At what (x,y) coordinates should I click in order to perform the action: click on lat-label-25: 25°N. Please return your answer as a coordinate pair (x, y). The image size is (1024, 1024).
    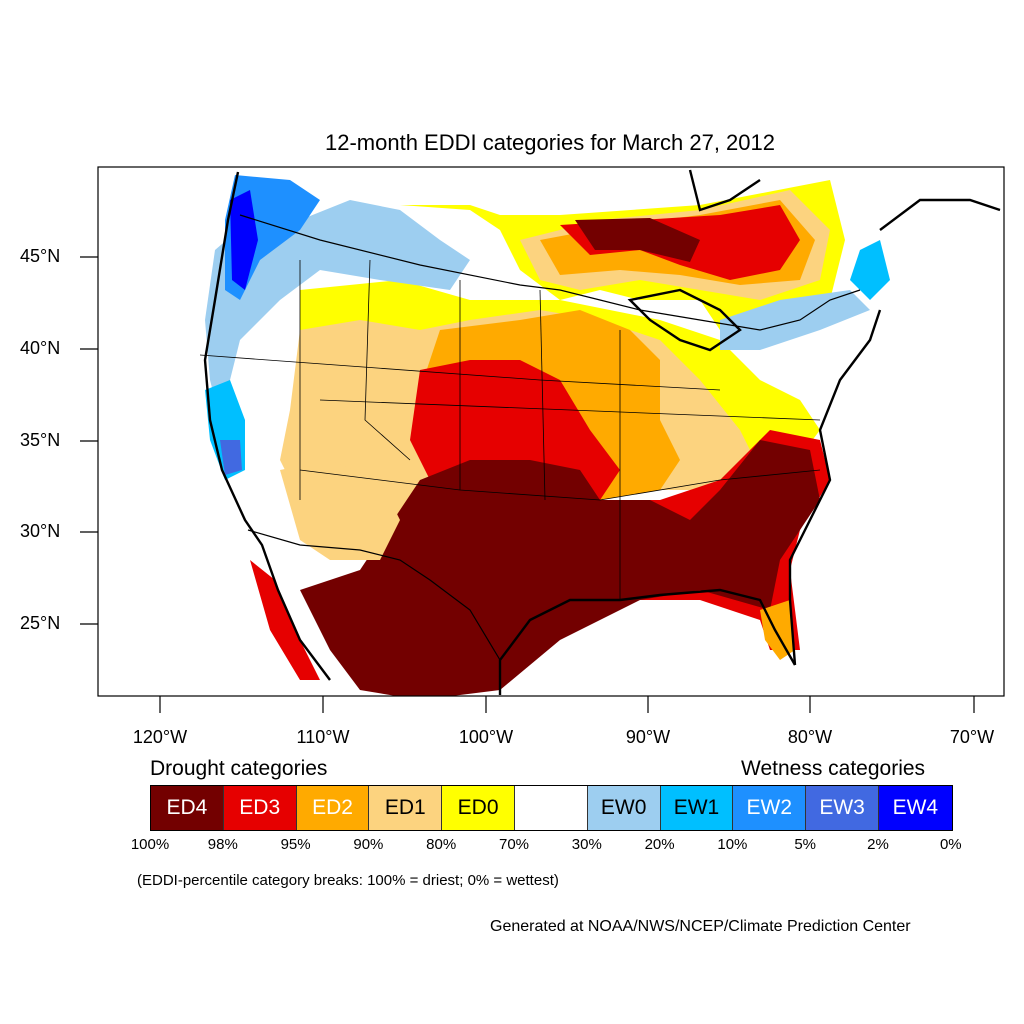
    Looking at the image, I should click on (40, 623).